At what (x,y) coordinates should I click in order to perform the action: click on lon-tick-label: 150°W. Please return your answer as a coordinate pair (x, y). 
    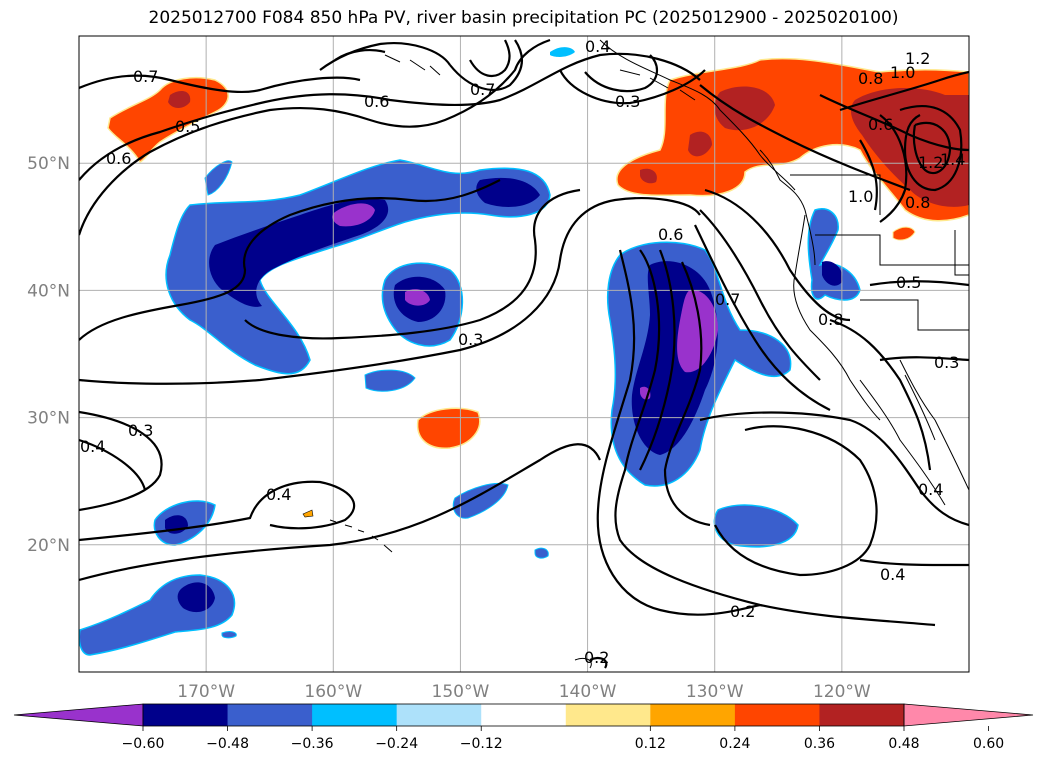
    Looking at the image, I should click on (461, 692).